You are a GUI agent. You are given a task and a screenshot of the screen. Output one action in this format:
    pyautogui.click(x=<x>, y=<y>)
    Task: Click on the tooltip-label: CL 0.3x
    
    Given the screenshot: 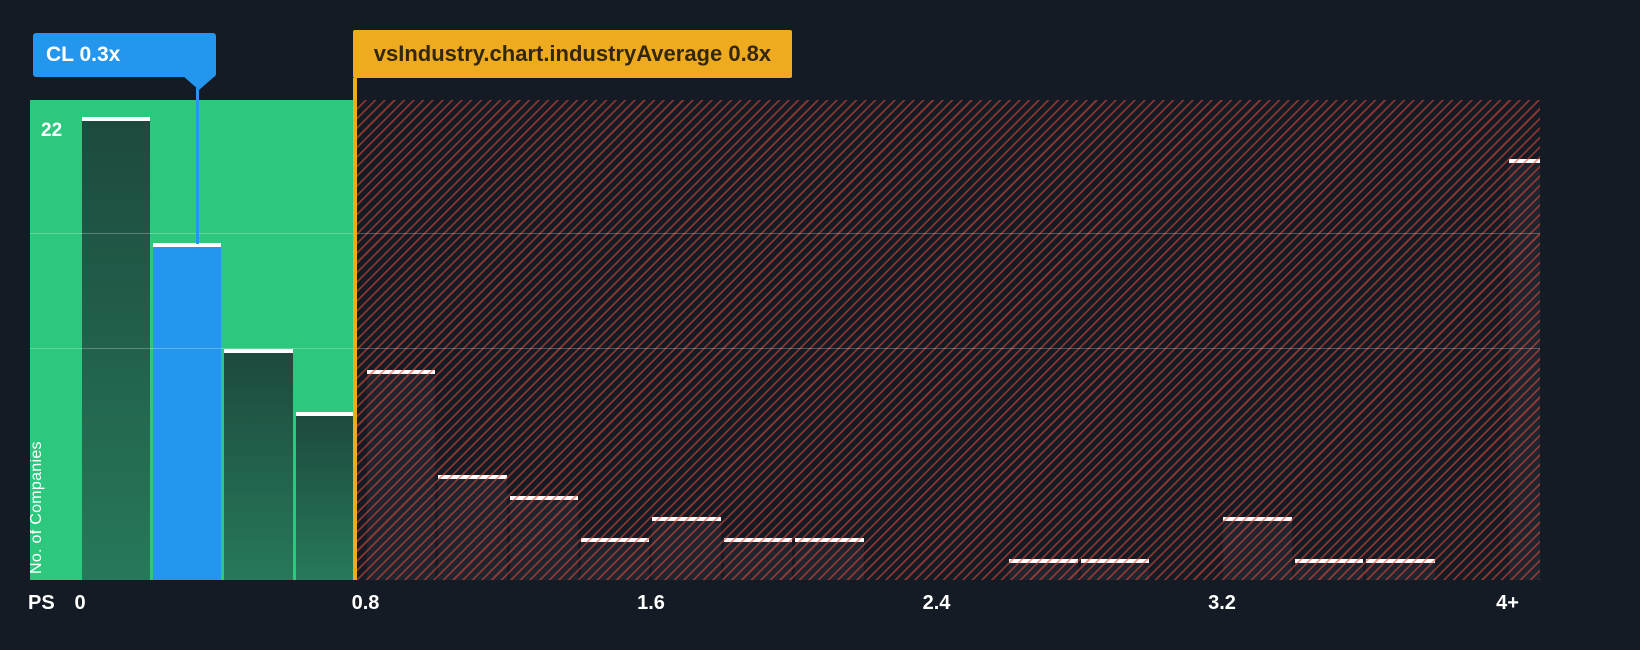 What is the action you would take?
    pyautogui.click(x=83, y=54)
    